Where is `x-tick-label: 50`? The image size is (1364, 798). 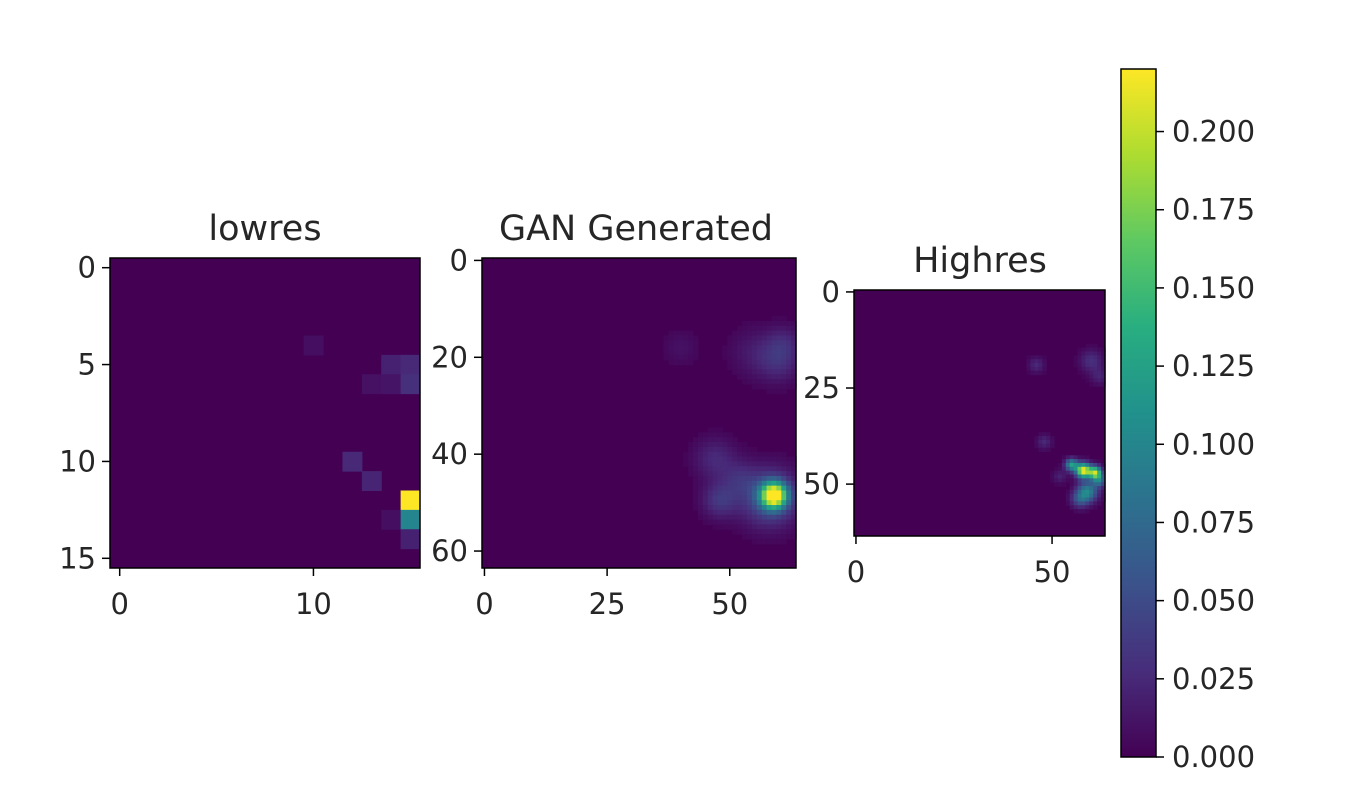
x-tick-label: 50 is located at coordinates (1052, 572).